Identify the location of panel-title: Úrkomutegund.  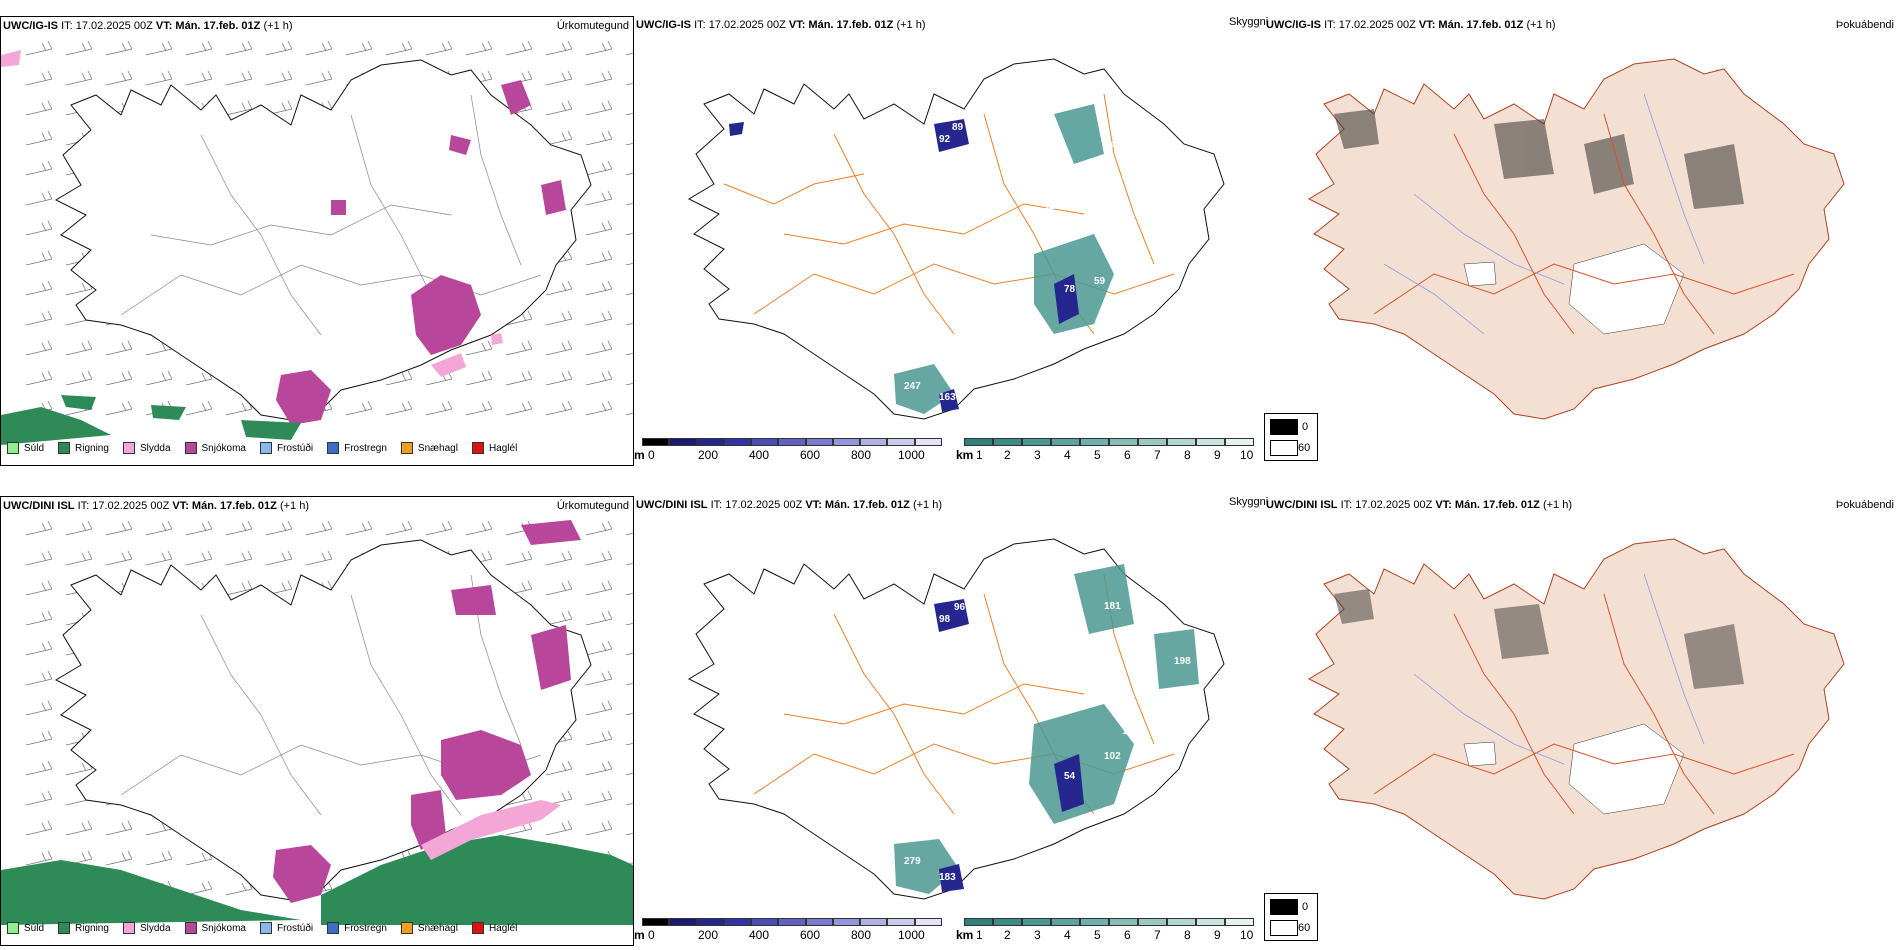
(592, 506).